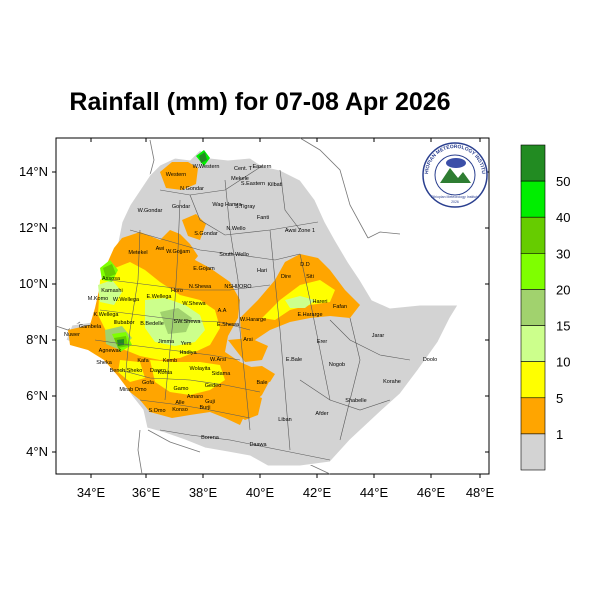  Describe the element at coordinates (33, 227) in the screenshot. I see `lat-tick-label: 12°N` at that location.